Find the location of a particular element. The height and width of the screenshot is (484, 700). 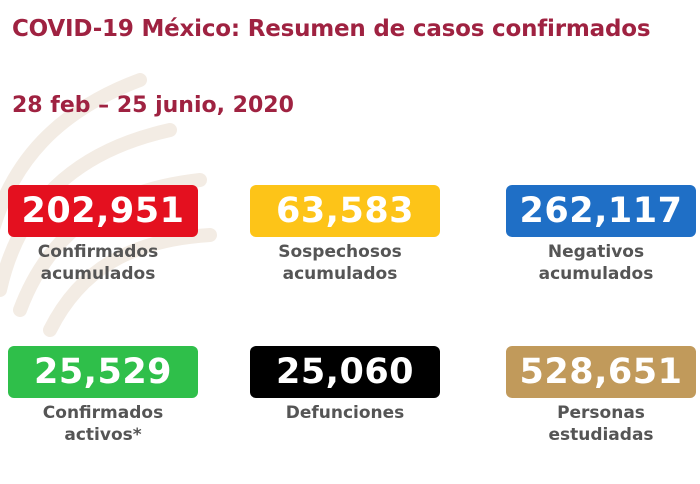

stat-label-line1: Defunciones is located at coordinates (345, 413).